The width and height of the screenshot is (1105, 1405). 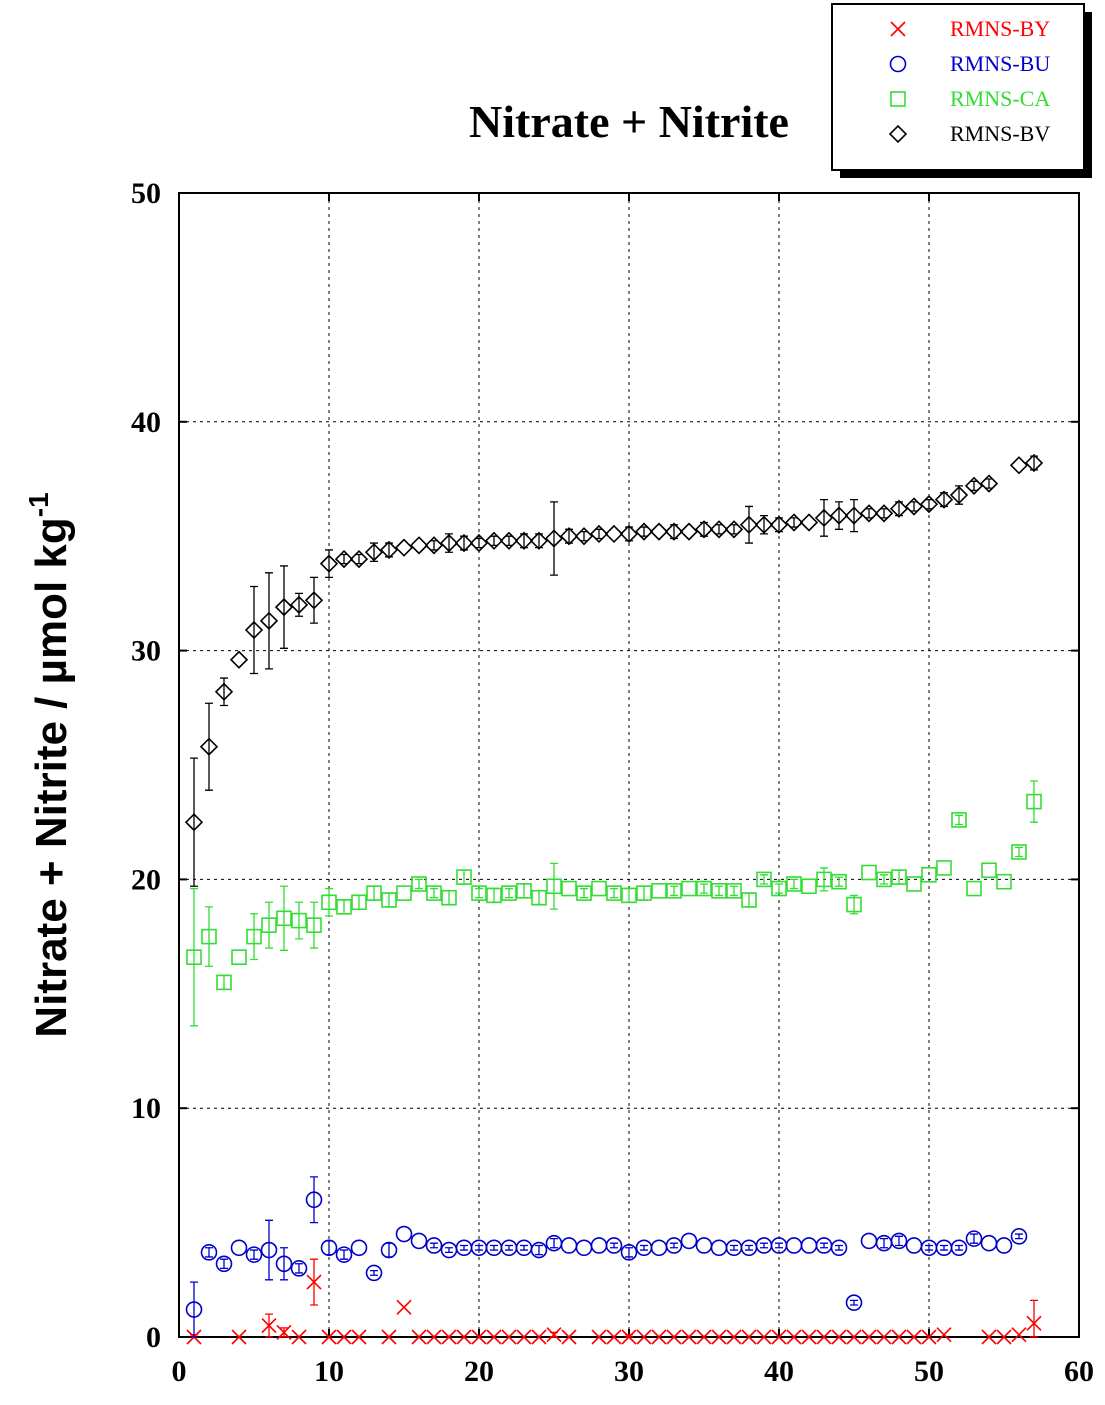 What do you see at coordinates (614, 903) in the screenshot?
I see `series-rmns-ca` at bounding box center [614, 903].